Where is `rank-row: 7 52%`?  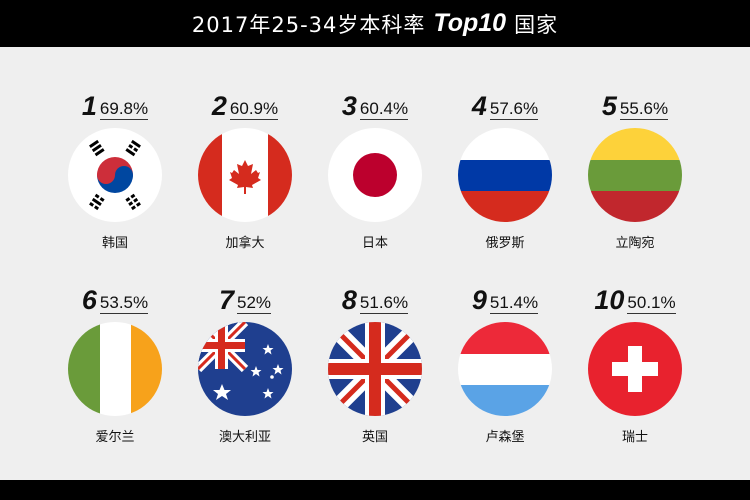 rank-row: 7 52% is located at coordinates (245, 298).